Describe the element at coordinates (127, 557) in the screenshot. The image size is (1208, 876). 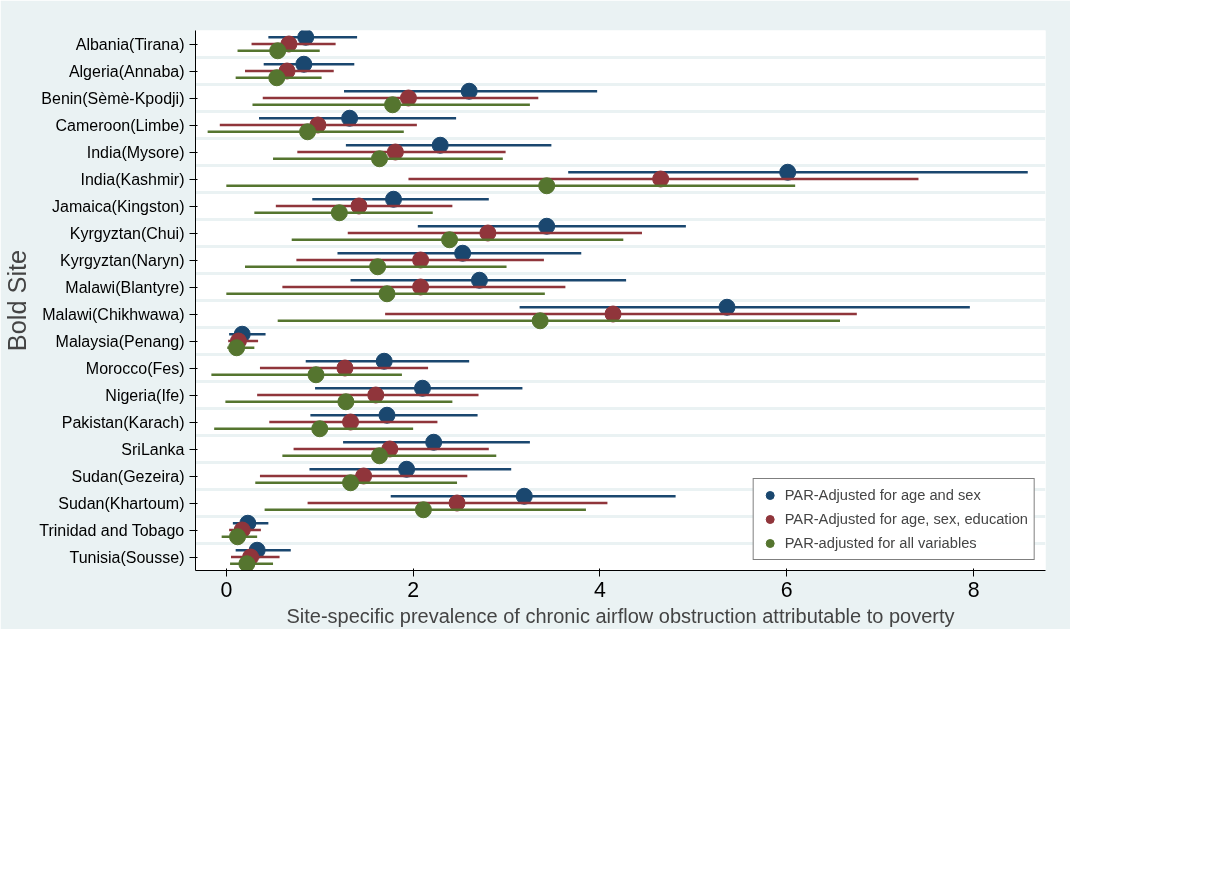
I see `y-tick-label: Tunisia(Sousse)` at that location.